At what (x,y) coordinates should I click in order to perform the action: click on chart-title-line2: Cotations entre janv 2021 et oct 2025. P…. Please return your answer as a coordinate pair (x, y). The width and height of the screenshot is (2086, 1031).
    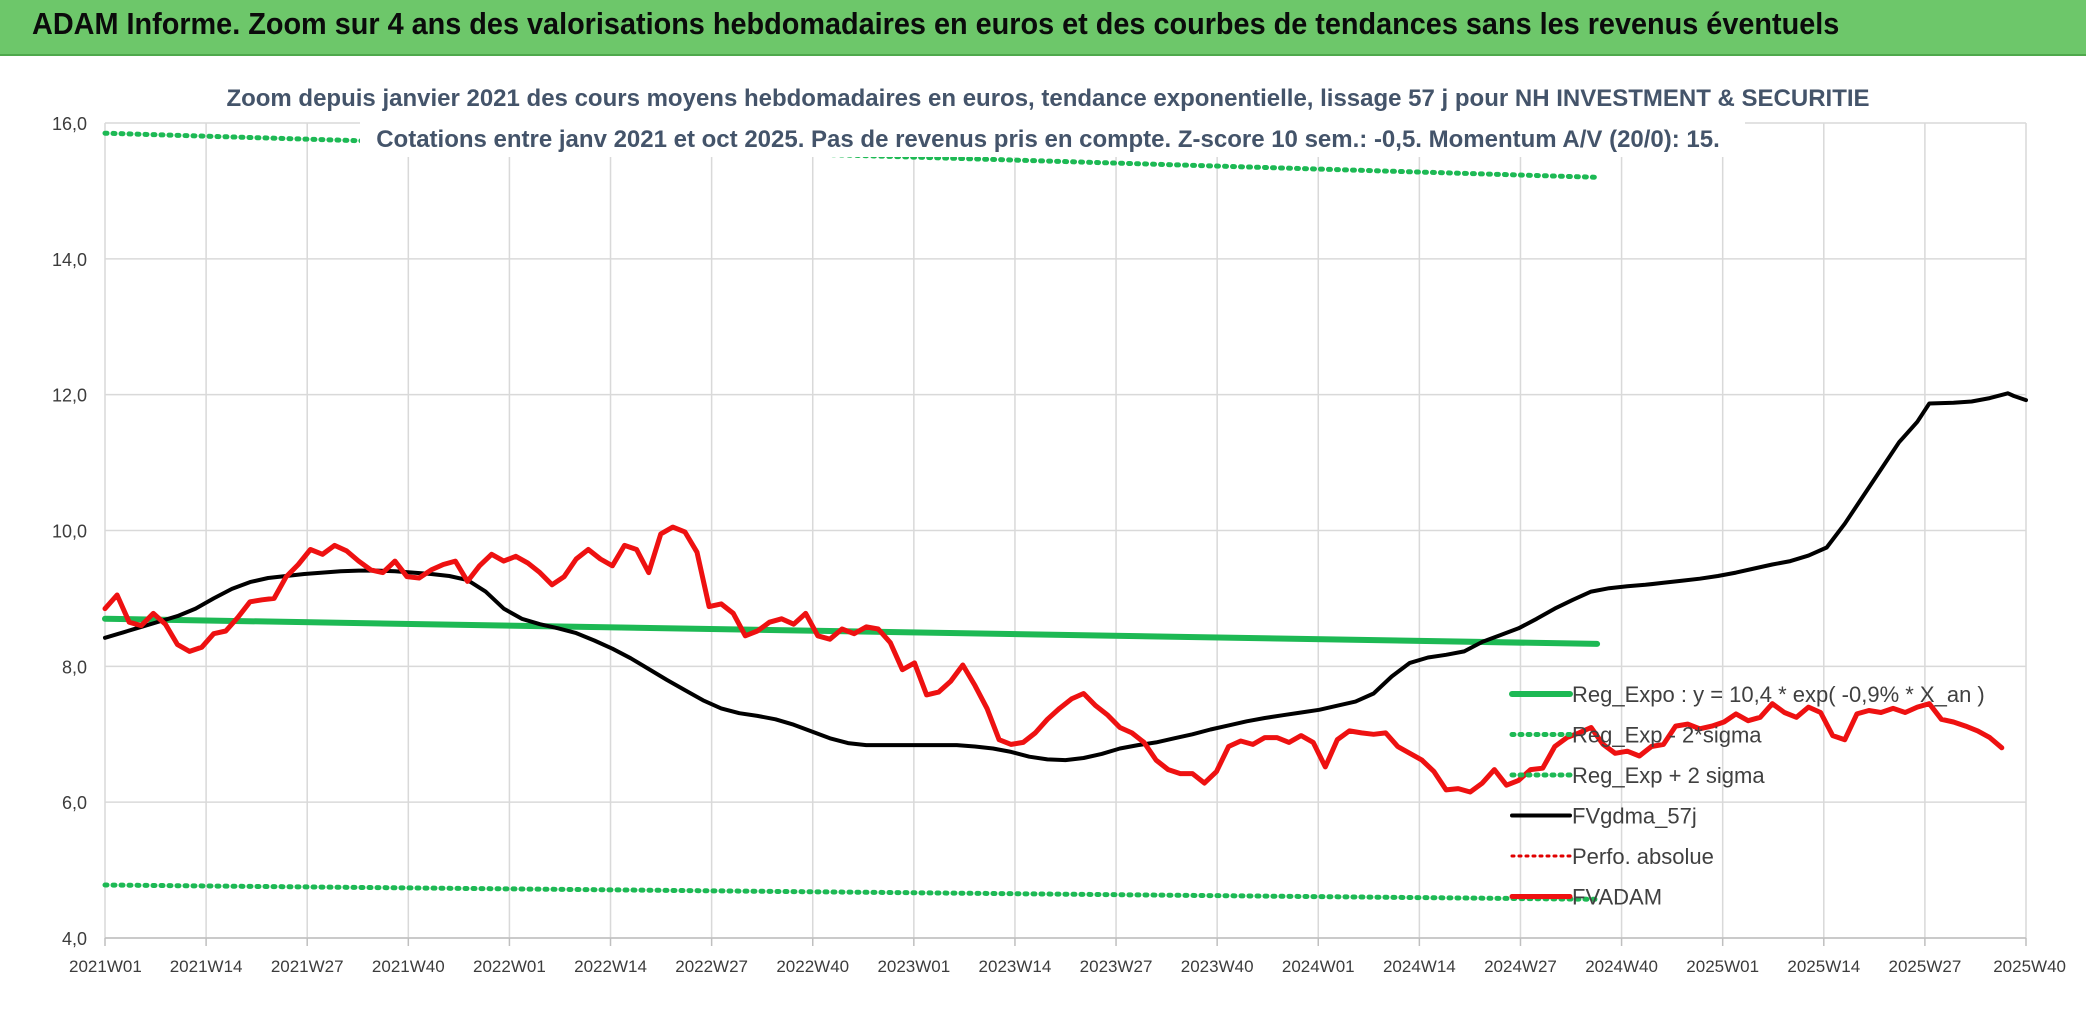
    Looking at the image, I should click on (1048, 139).